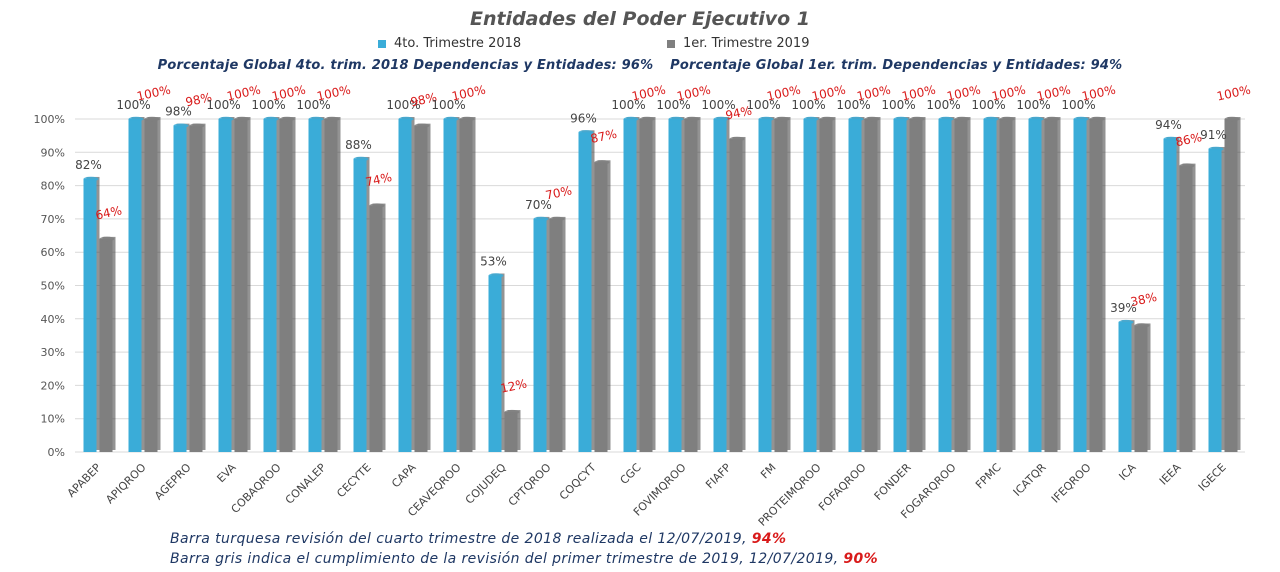 This screenshot has height=572, width=1280. What do you see at coordinates (458, 43) in the screenshot?
I see `legend-label-series1: 4to. Trimestre 2018` at bounding box center [458, 43].